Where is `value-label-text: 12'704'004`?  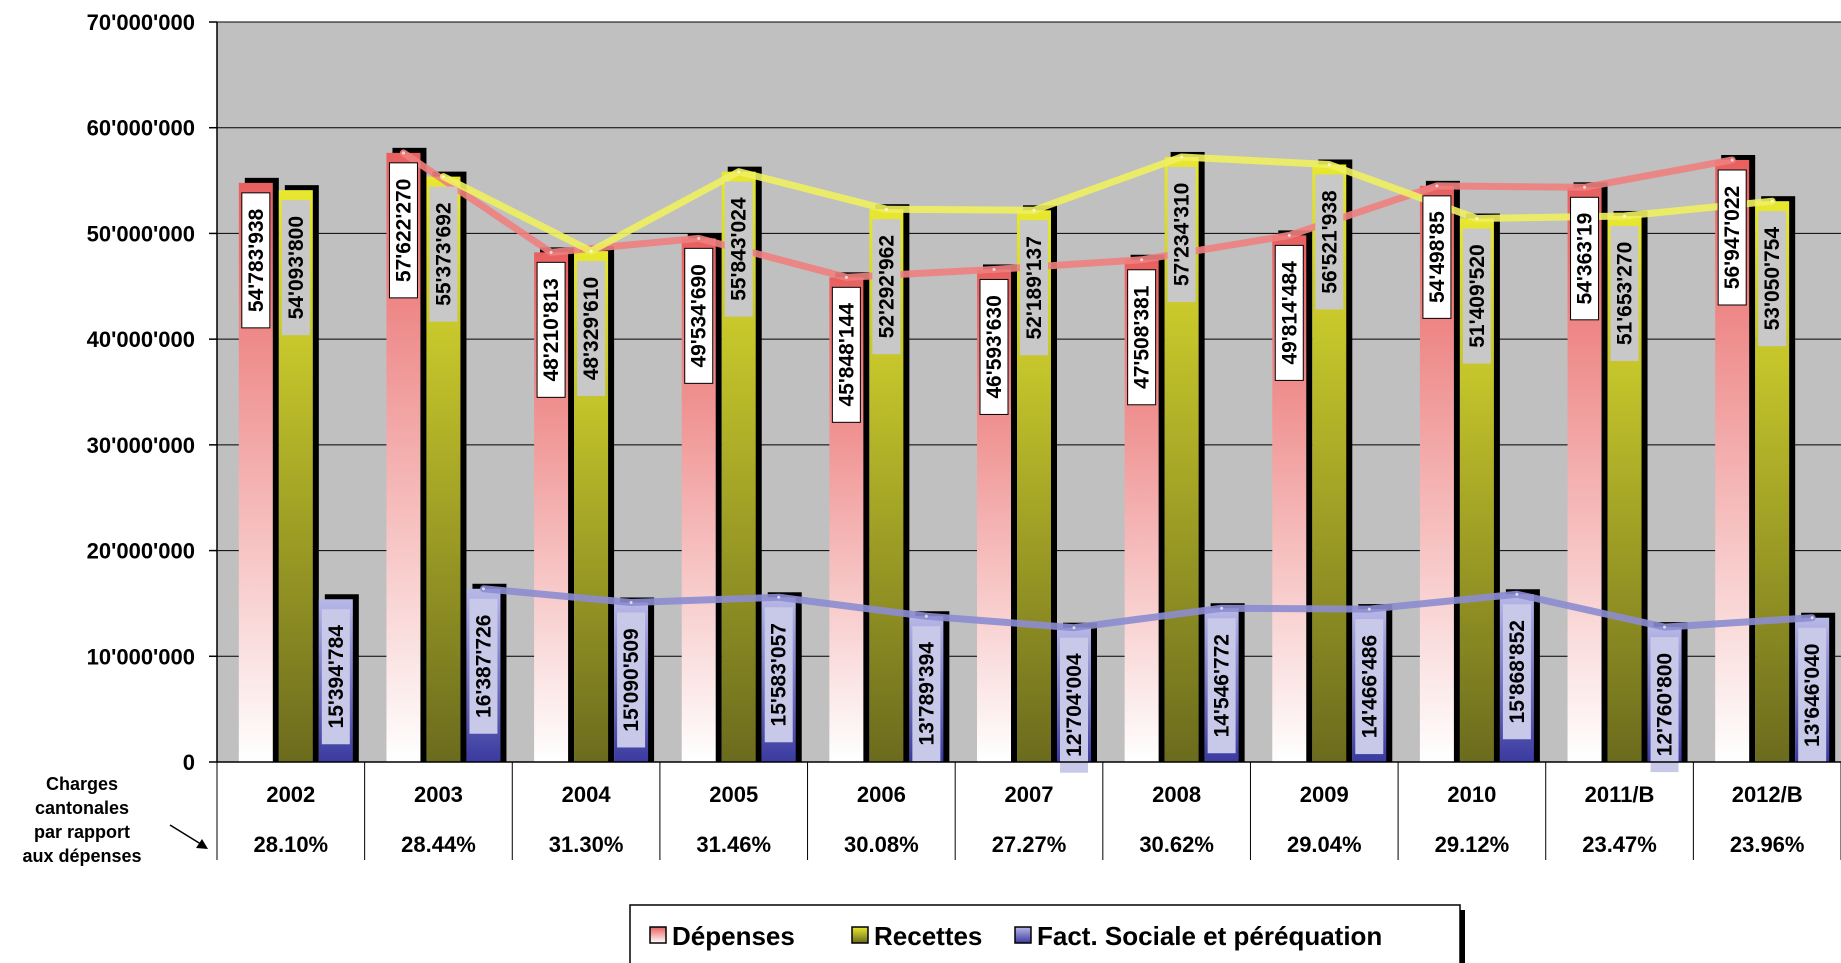
value-label-text: 12'704'004 is located at coordinates (1074, 705).